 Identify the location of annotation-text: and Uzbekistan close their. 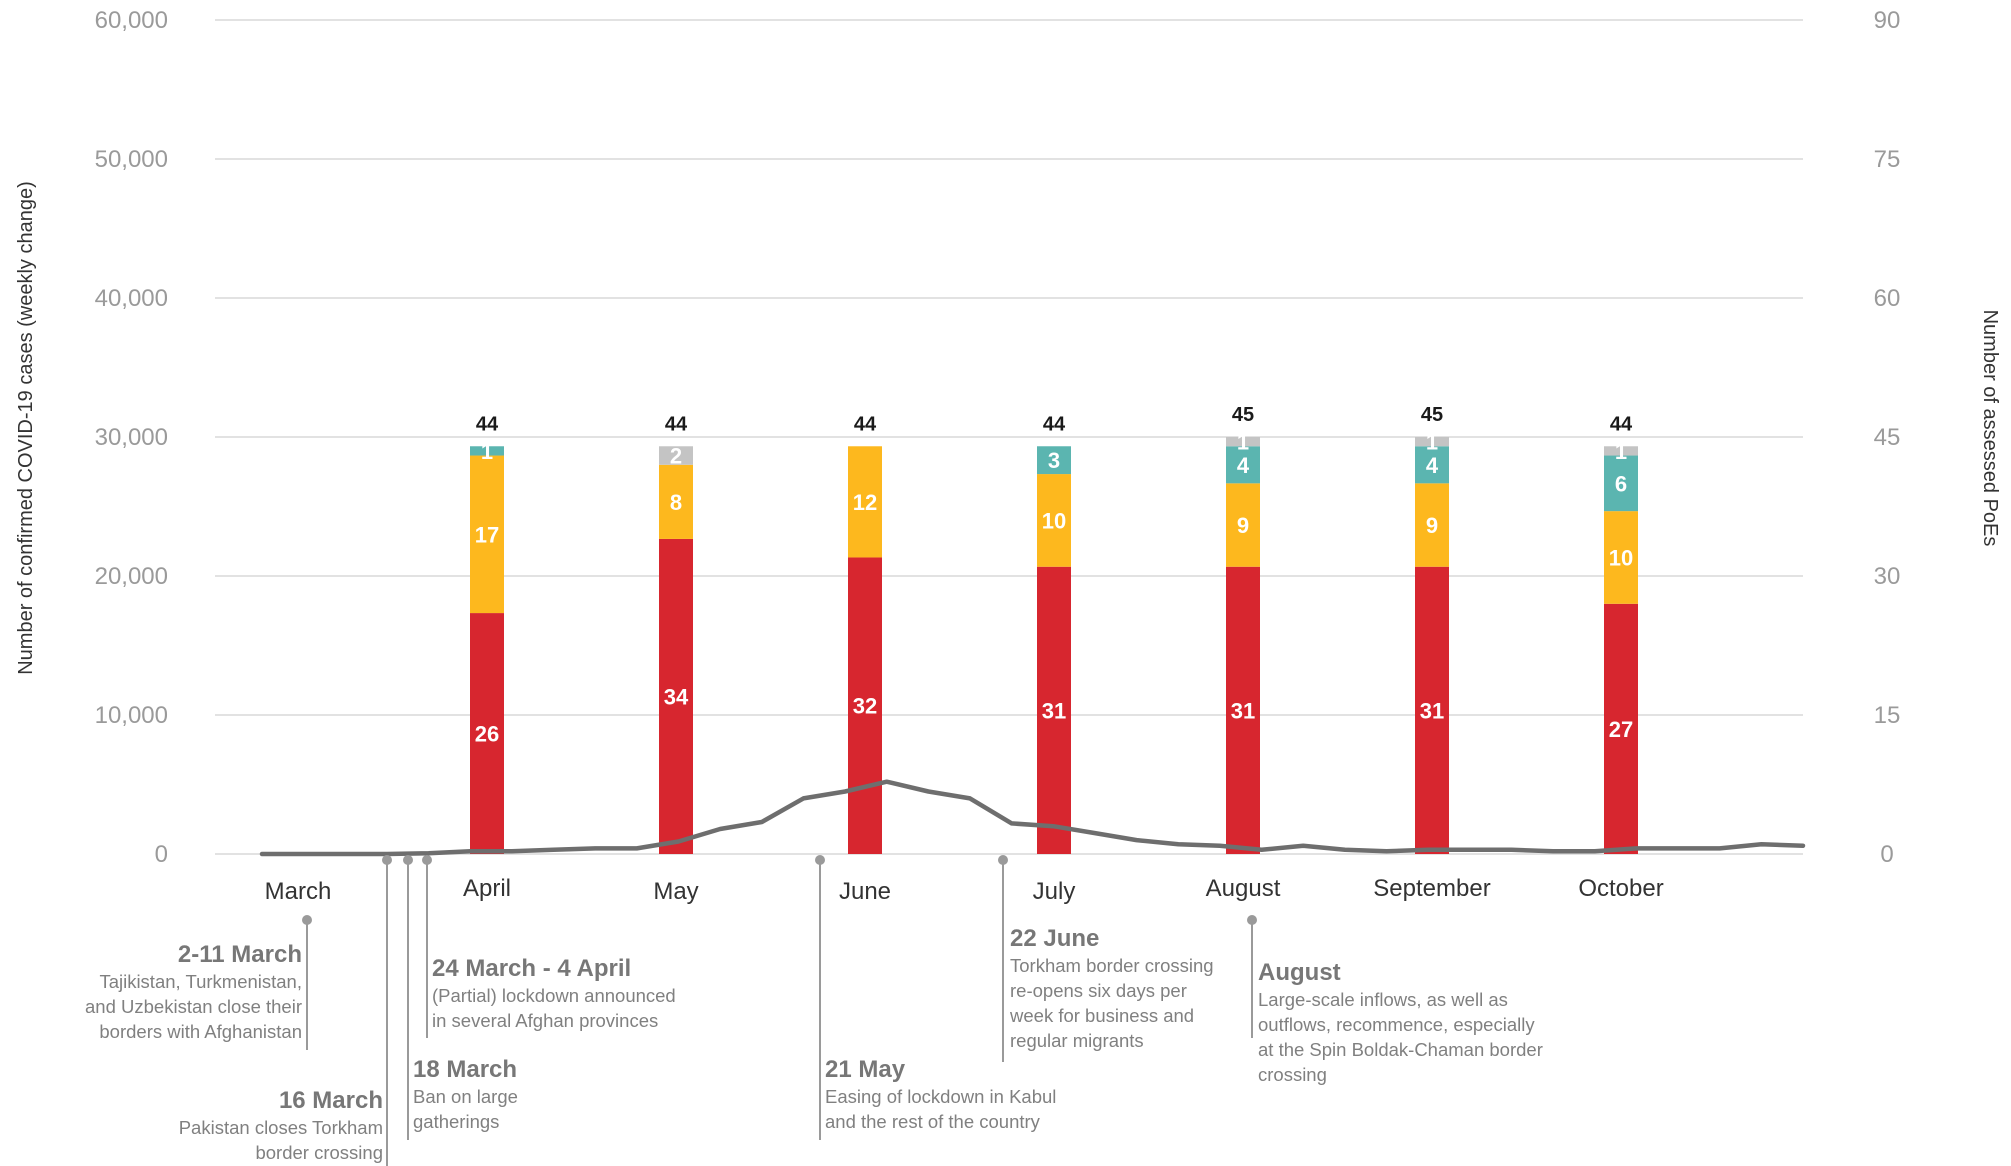
(193, 1006).